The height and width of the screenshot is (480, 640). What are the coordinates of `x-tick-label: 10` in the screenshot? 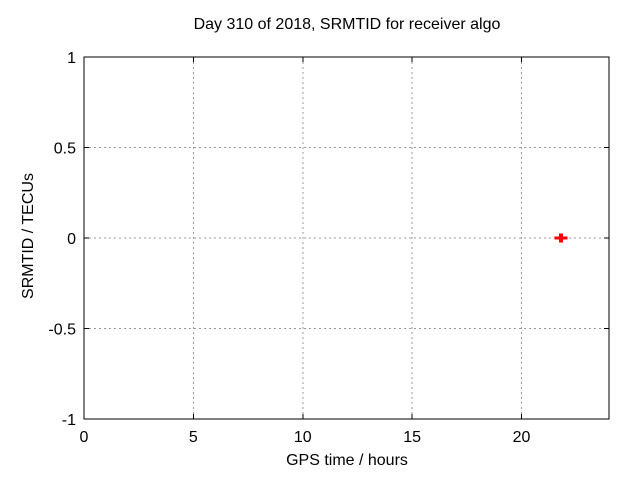 It's located at (303, 437).